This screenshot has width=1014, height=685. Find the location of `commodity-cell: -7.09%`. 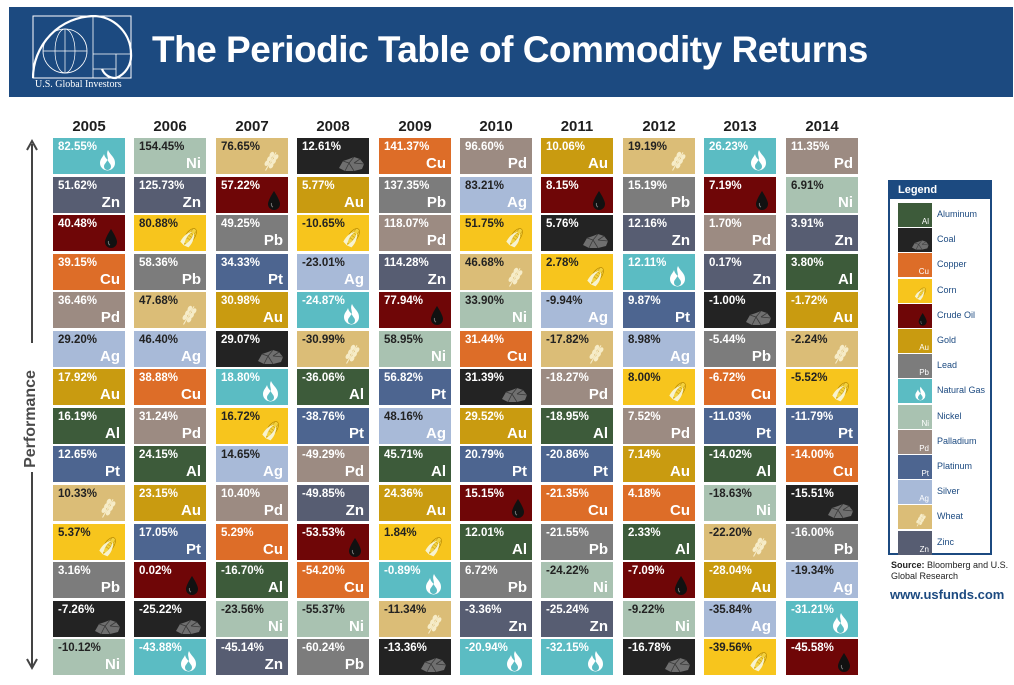

commodity-cell: -7.09% is located at coordinates (659, 580).